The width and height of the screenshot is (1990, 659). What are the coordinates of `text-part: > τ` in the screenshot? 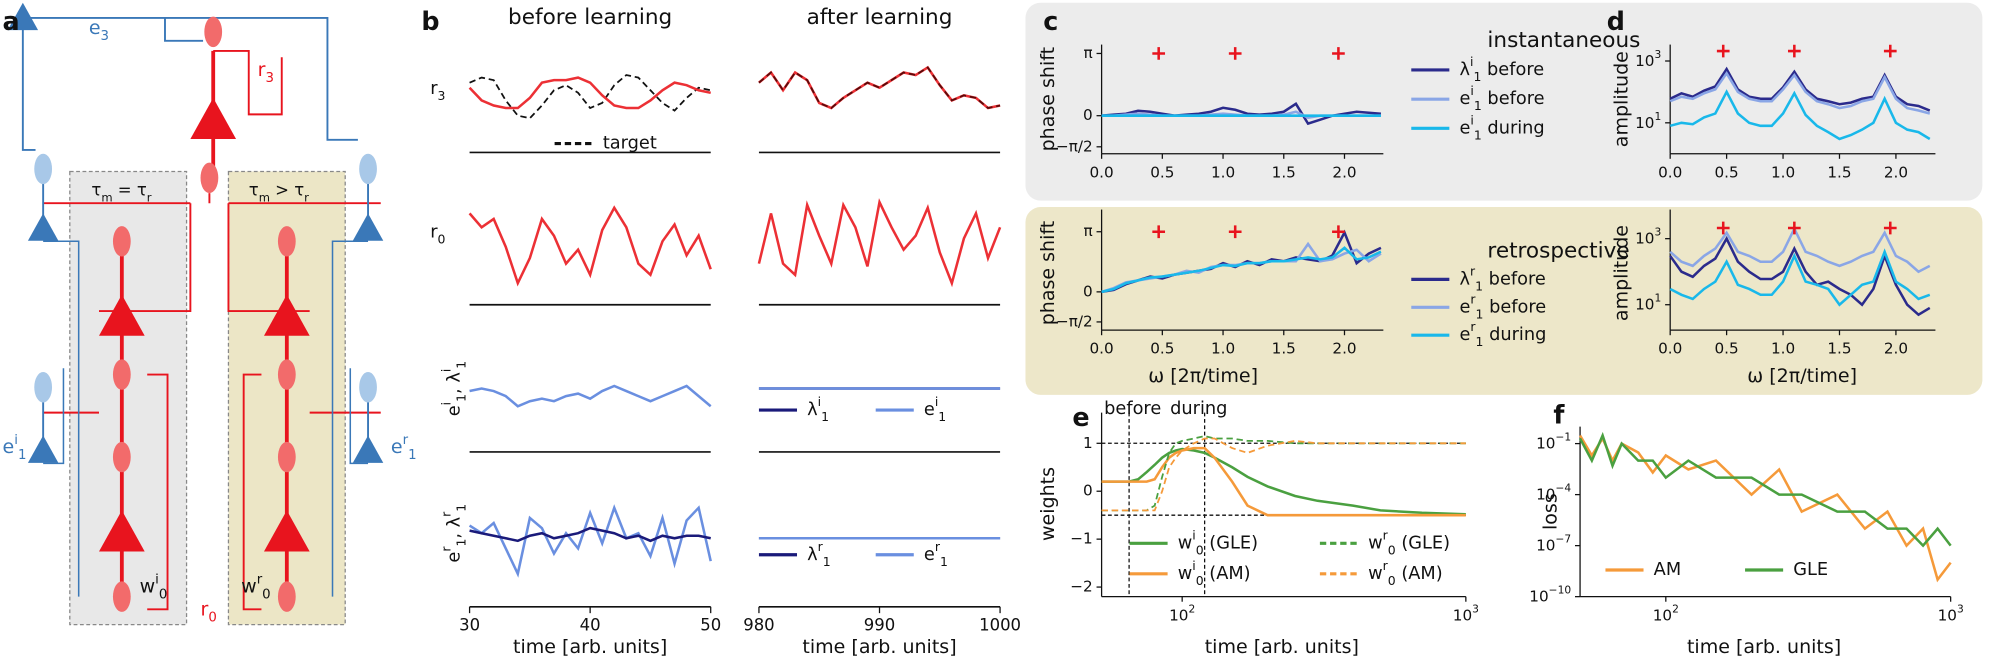 It's located at (287, 189).